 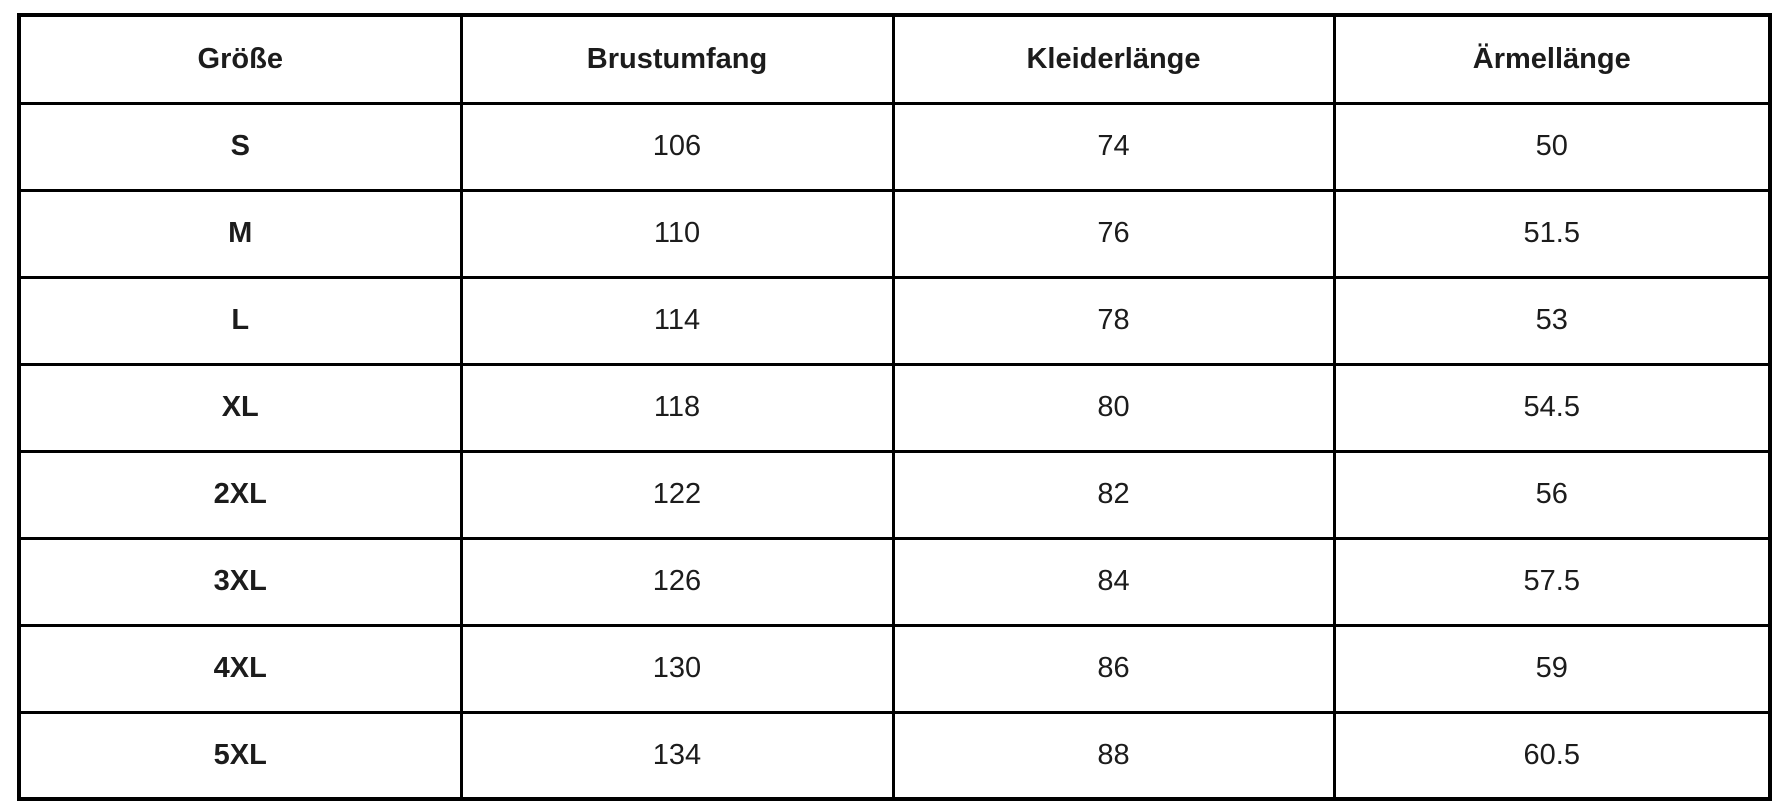 What do you see at coordinates (240, 320) in the screenshot?
I see `size-cell: L` at bounding box center [240, 320].